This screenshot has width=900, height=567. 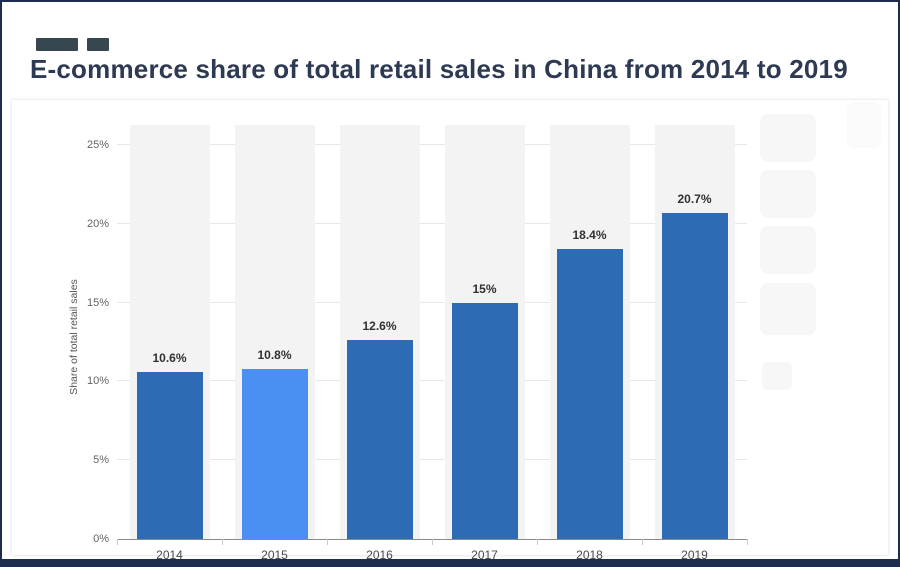 I want to click on y-tick-label: 20%, so click(x=97, y=223).